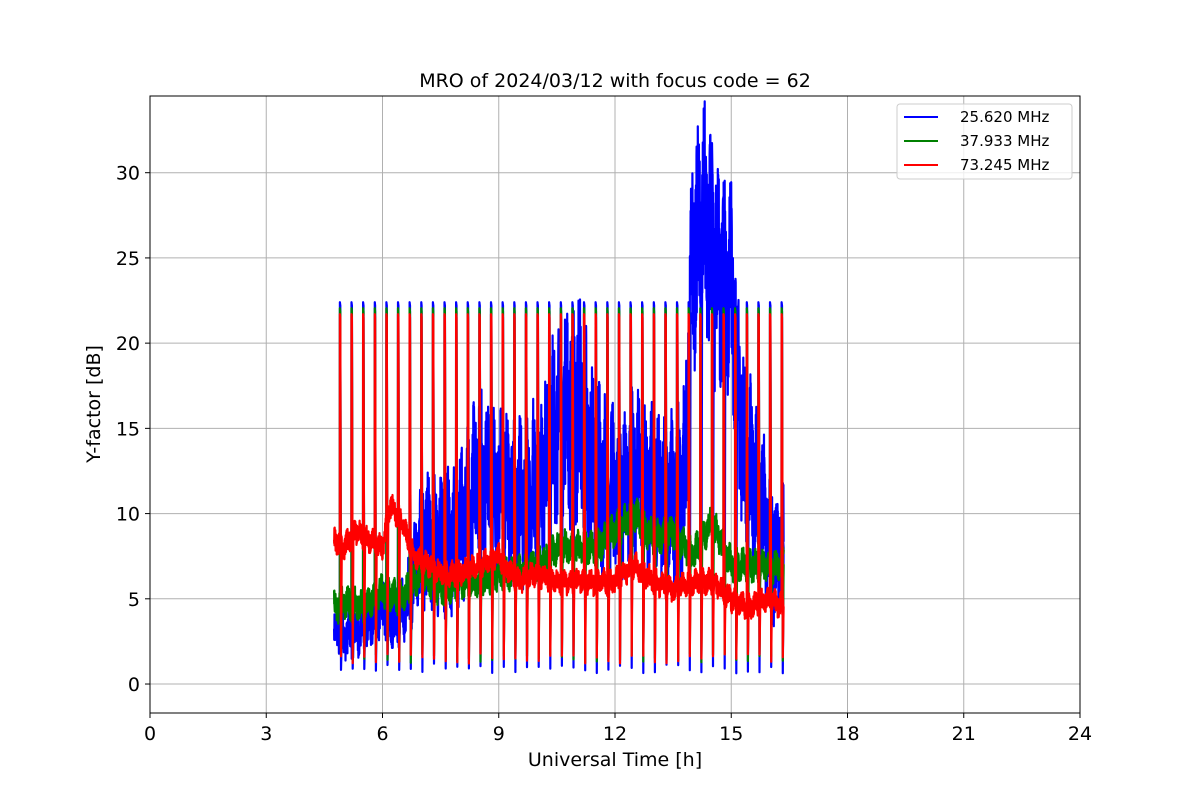 The width and height of the screenshot is (1200, 800). I want to click on legend-box, so click(984, 141).